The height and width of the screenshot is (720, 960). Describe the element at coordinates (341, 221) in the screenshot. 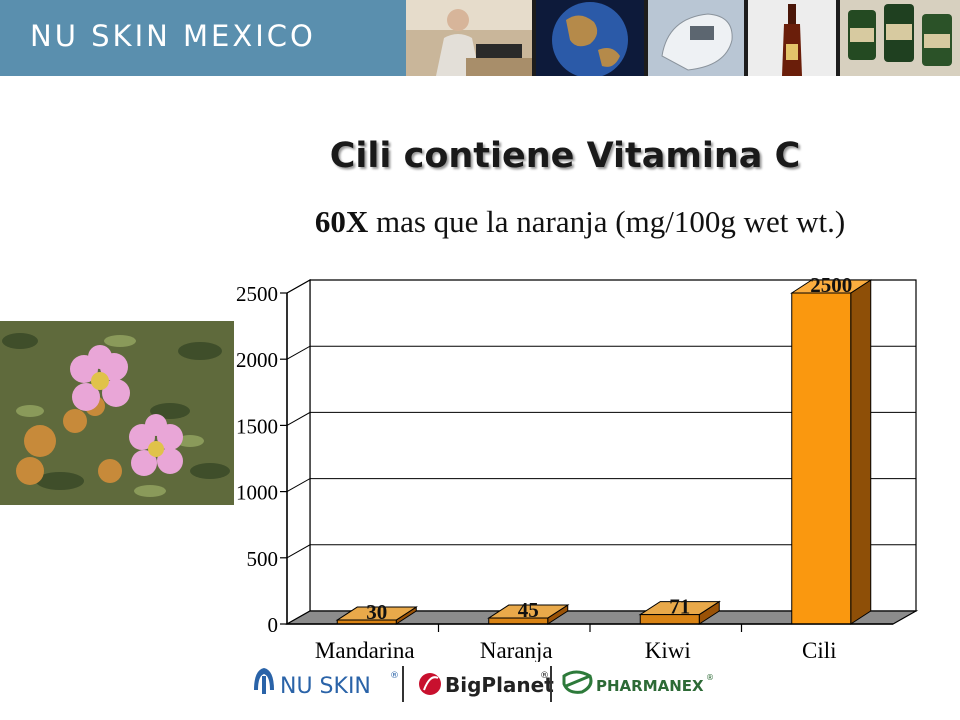

I see `subtitle-bold: 60X` at that location.